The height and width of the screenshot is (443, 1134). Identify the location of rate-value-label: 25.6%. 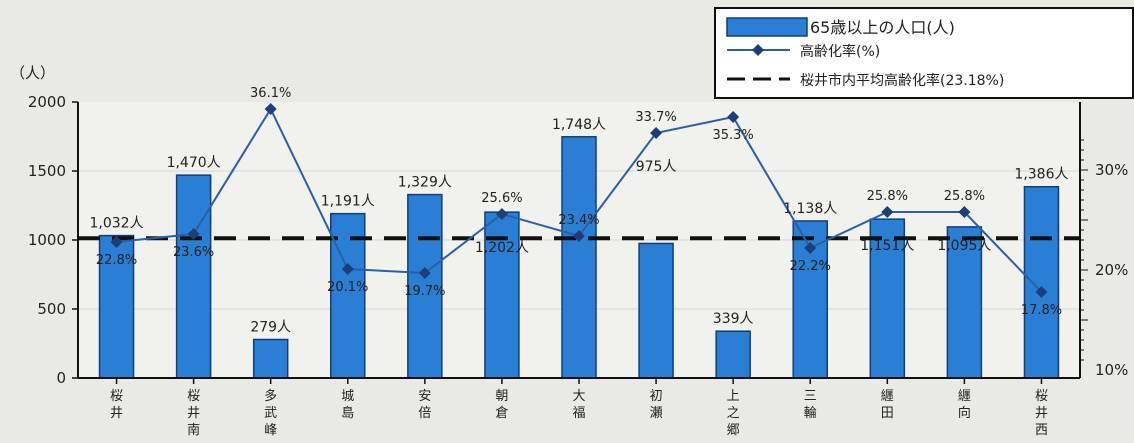
(501, 198).